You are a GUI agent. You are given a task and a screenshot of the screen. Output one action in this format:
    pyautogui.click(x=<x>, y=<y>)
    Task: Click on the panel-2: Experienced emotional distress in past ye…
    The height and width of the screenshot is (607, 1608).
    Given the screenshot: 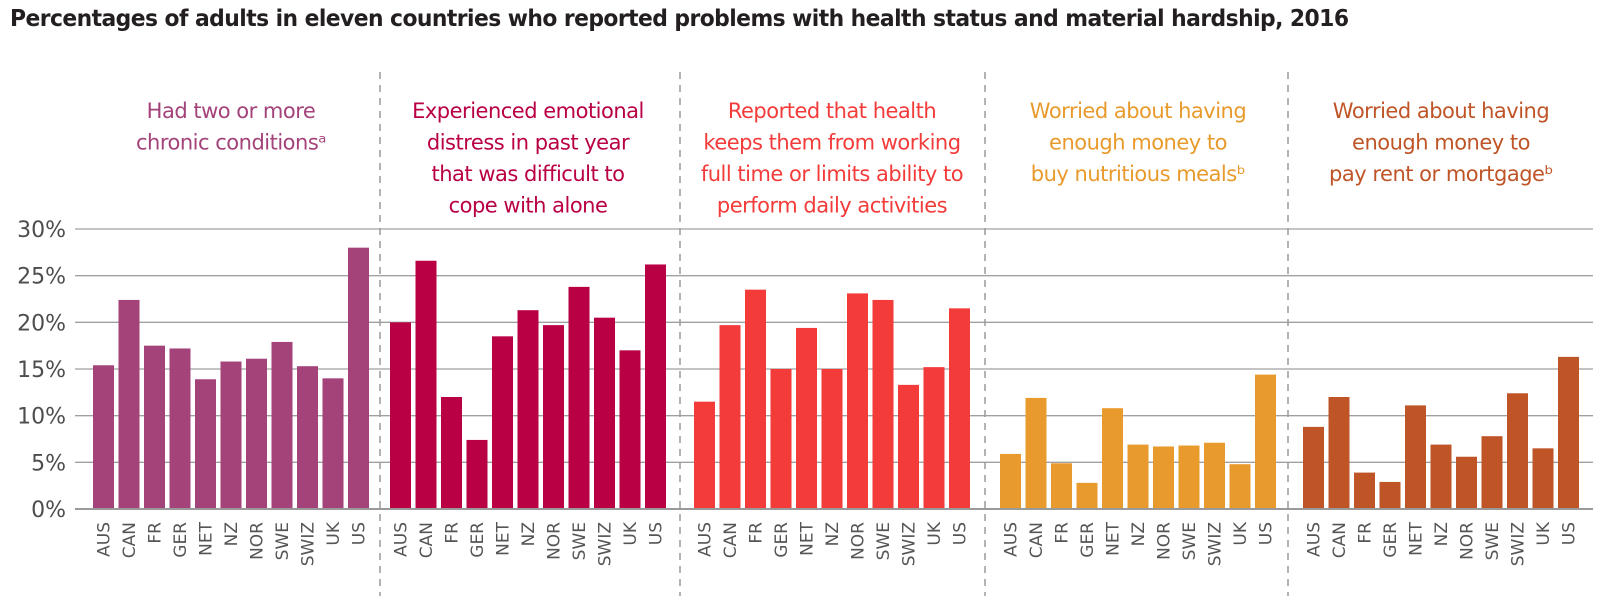 What is the action you would take?
    pyautogui.click(x=528, y=332)
    